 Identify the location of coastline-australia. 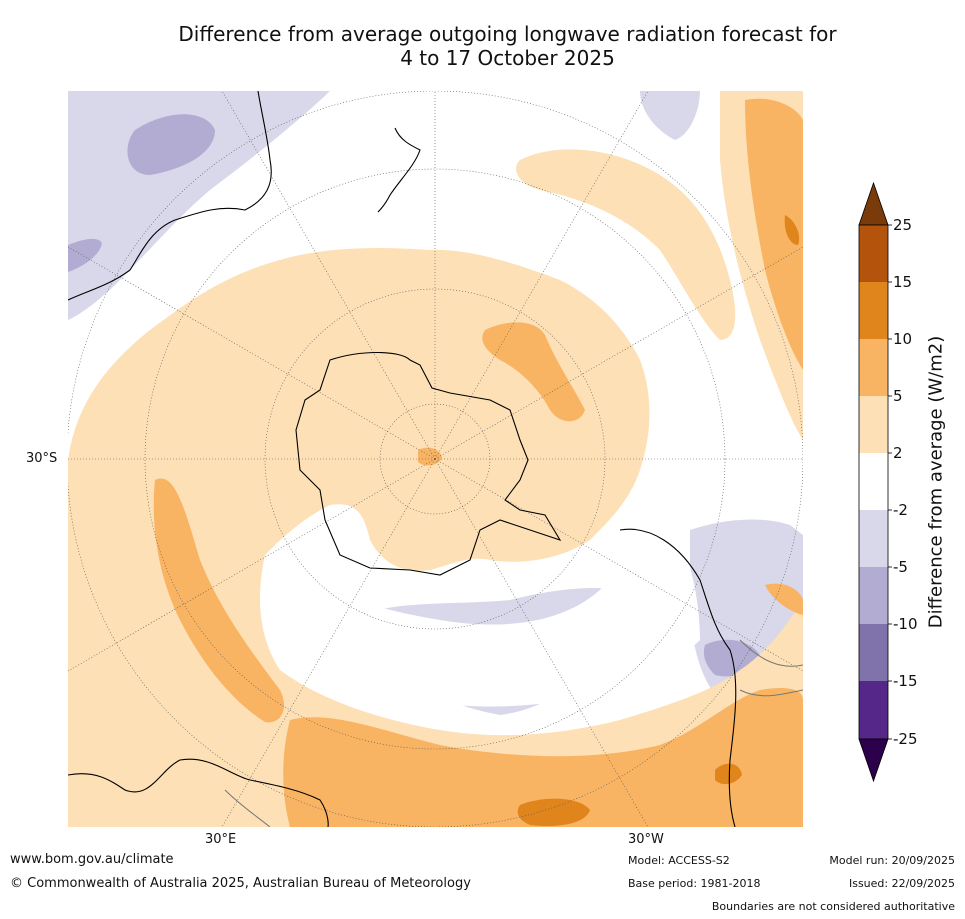
(170, 196).